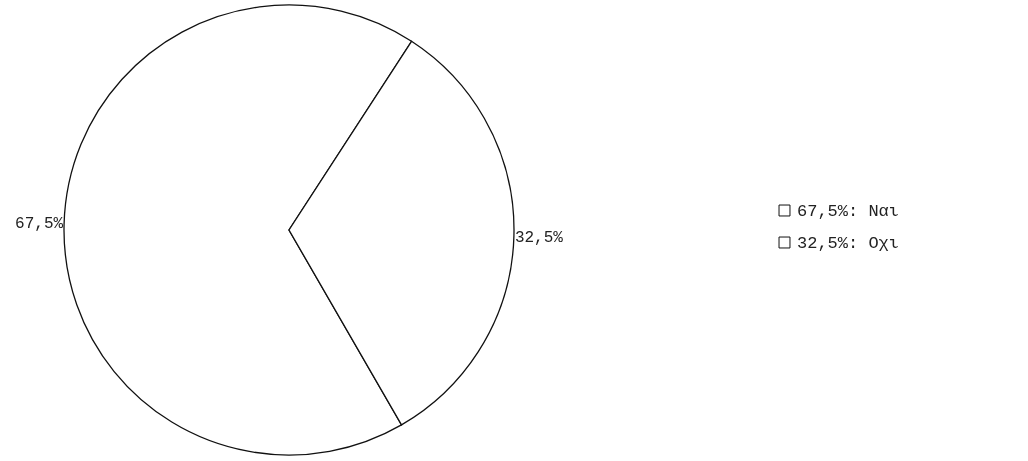 This screenshot has width=1028, height=461. What do you see at coordinates (848, 211) in the screenshot?
I see `legend-label: 67,5%: Ναι` at bounding box center [848, 211].